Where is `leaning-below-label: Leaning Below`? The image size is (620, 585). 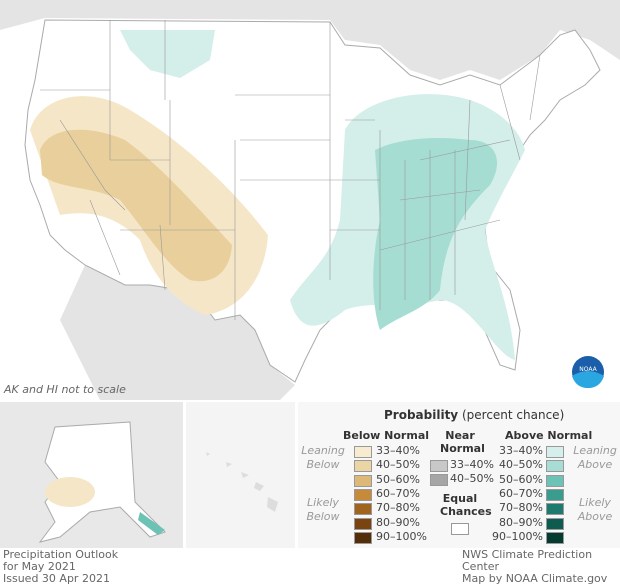
leaning-below-label: Leaning Below is located at coordinates (323, 457).